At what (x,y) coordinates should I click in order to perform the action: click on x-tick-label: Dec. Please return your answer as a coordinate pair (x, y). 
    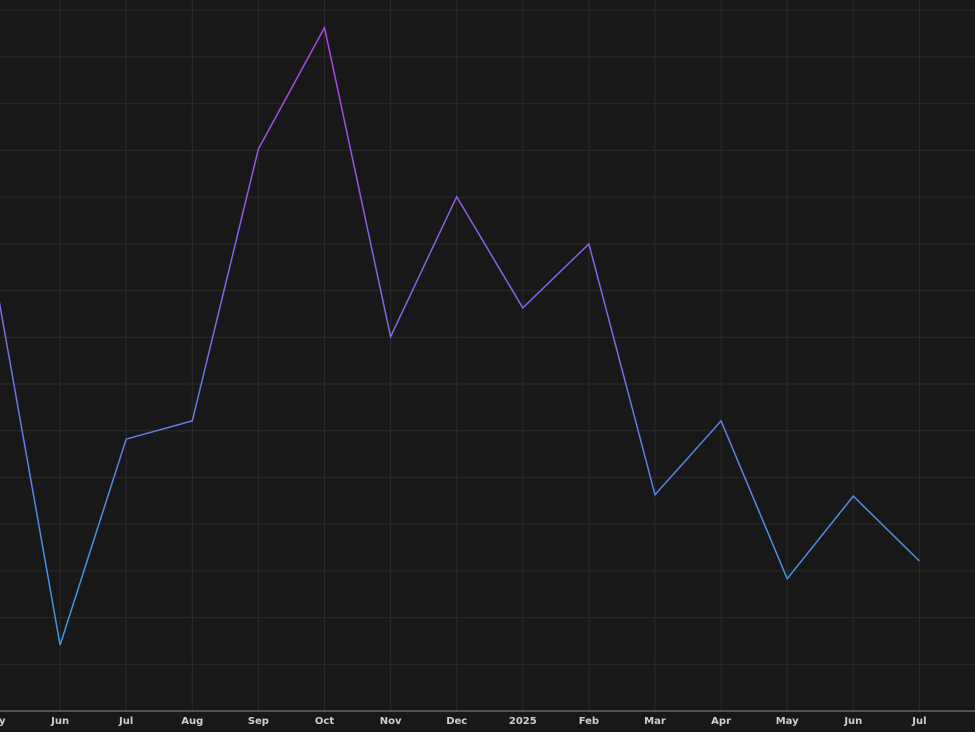
    Looking at the image, I should click on (456, 721).